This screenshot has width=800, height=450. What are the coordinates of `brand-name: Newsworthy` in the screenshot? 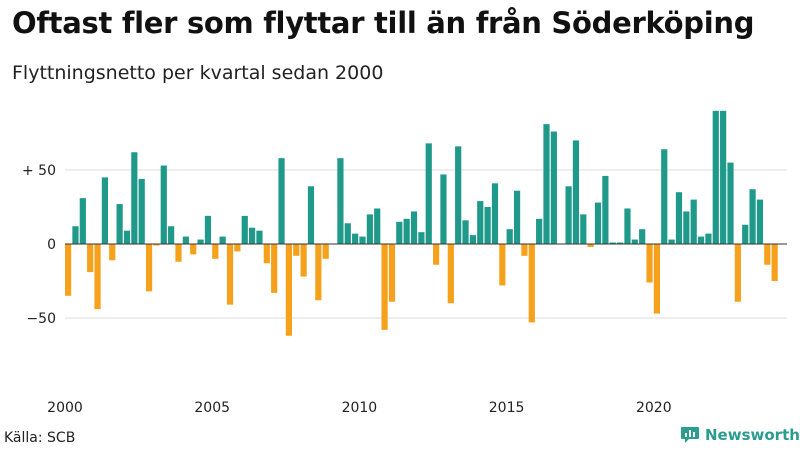 It's located at (752, 435).